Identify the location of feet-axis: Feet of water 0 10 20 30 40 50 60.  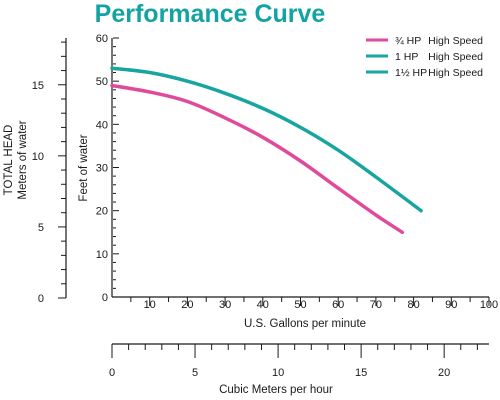
(98, 168).